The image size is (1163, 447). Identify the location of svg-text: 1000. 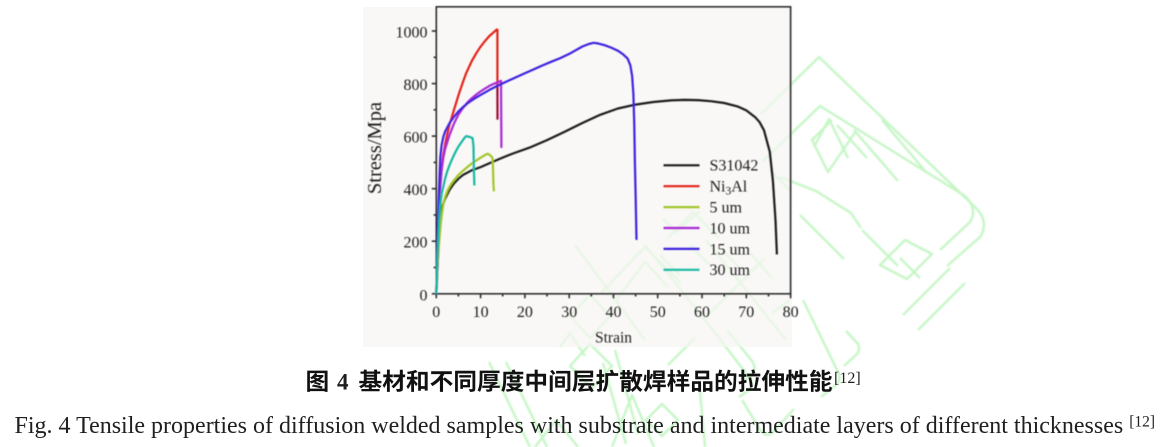
(412, 33).